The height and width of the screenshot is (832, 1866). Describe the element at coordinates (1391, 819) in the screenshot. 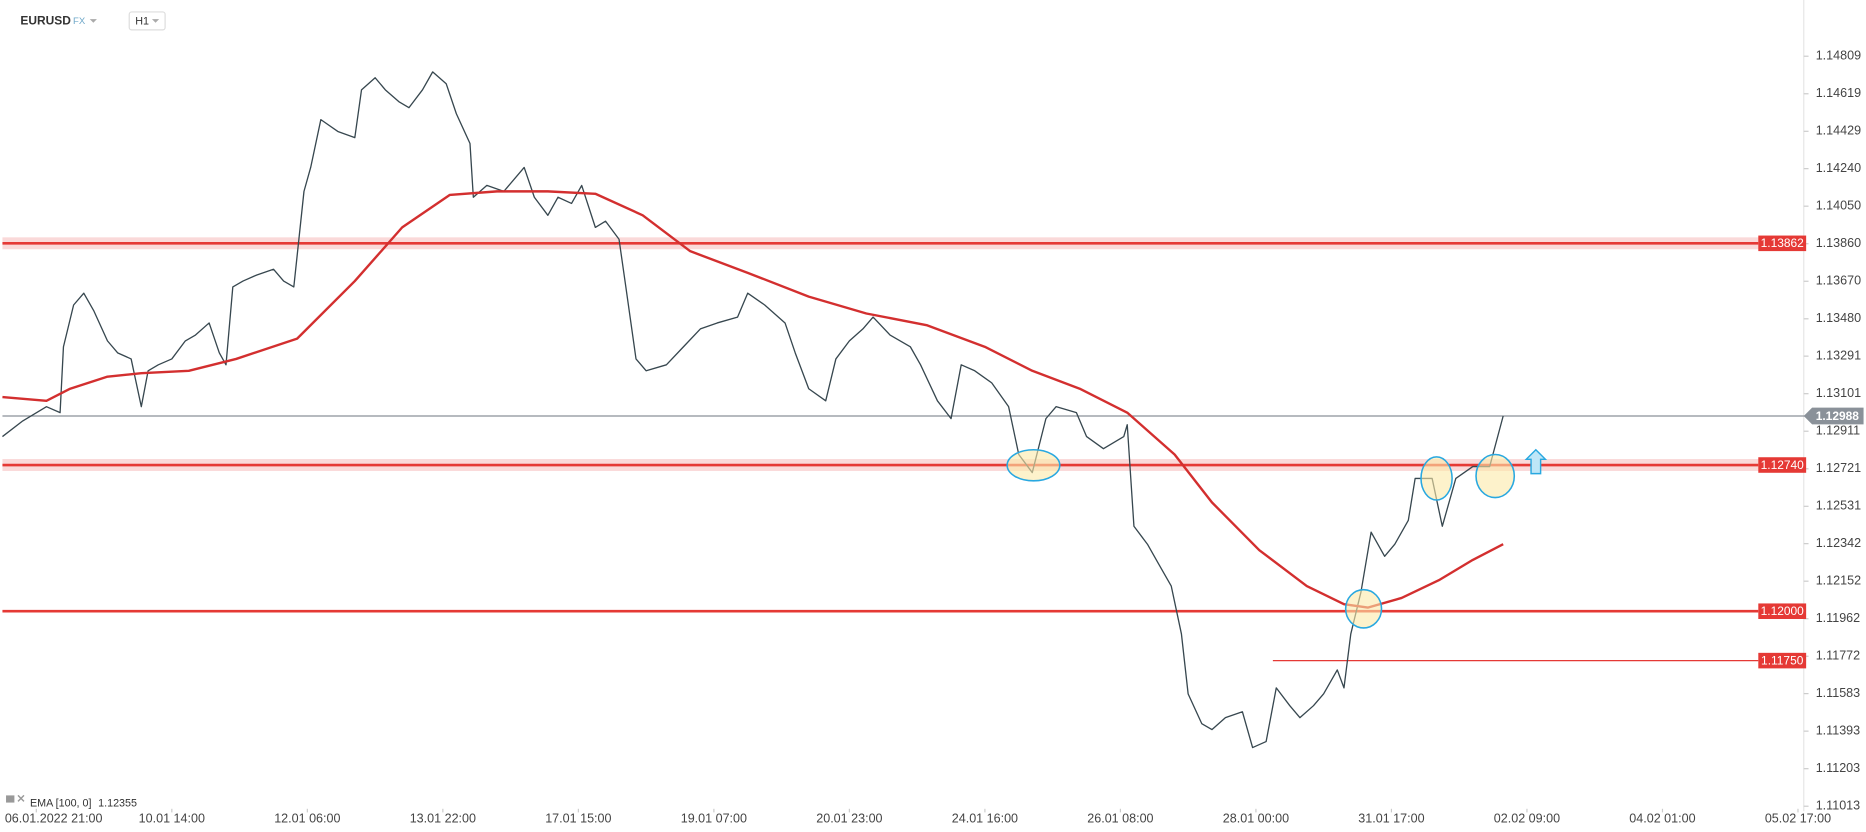

I see `x-tick-label: 31.01 17:00` at that location.